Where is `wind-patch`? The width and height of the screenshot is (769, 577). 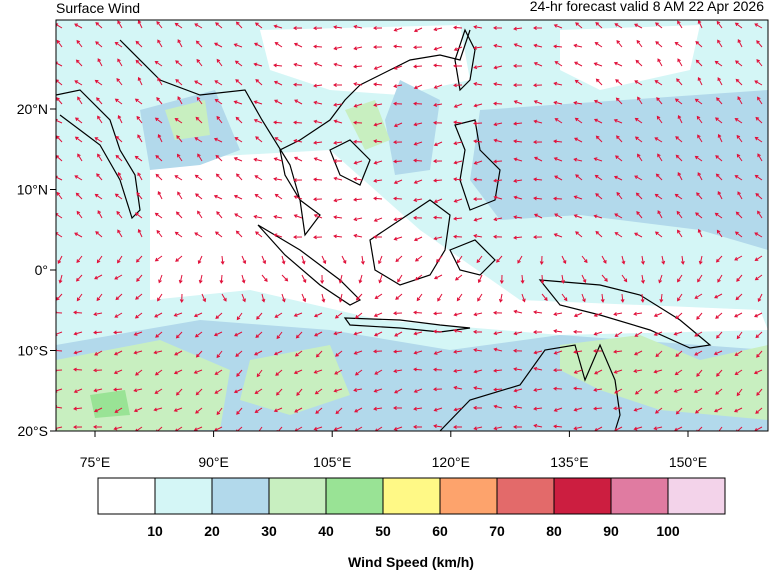
wind-patch is located at coordinates (110, 404).